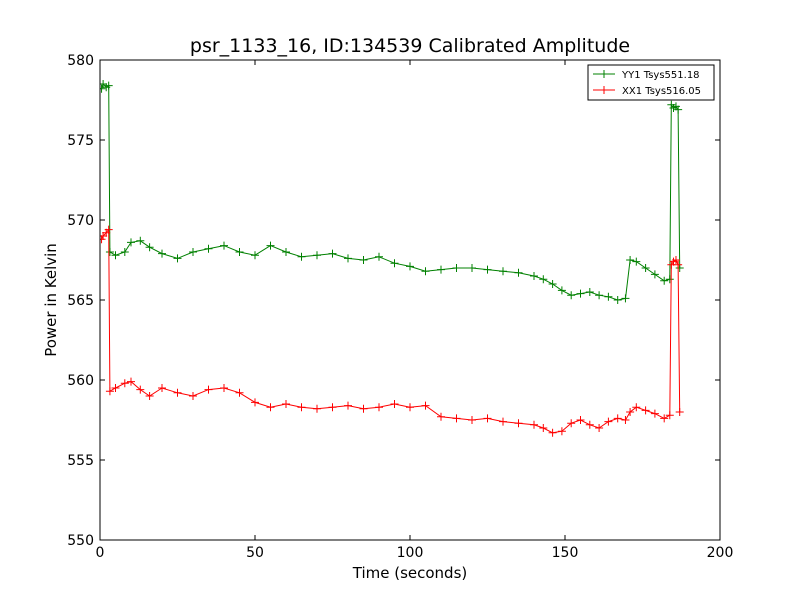  What do you see at coordinates (410, 553) in the screenshot?
I see `x-tick-label: 100` at bounding box center [410, 553].